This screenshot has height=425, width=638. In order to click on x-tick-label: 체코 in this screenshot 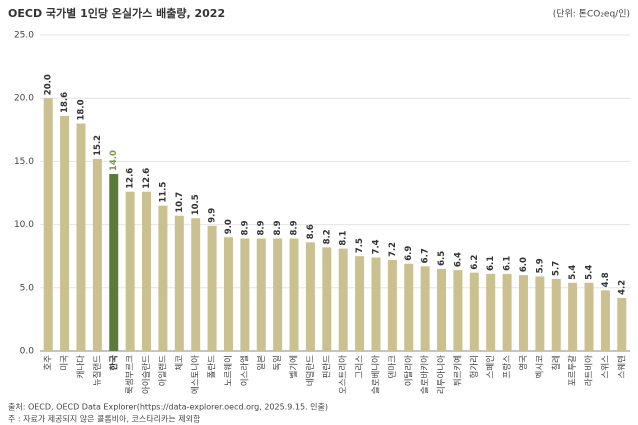, I will do `click(179, 363)`.